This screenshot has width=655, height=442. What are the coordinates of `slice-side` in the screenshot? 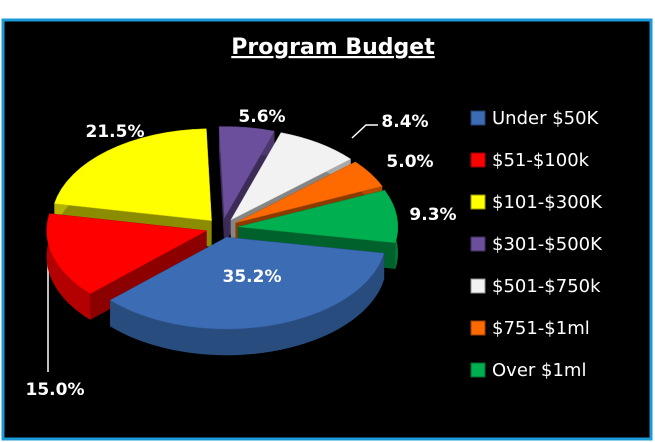 It's located at (222, 185).